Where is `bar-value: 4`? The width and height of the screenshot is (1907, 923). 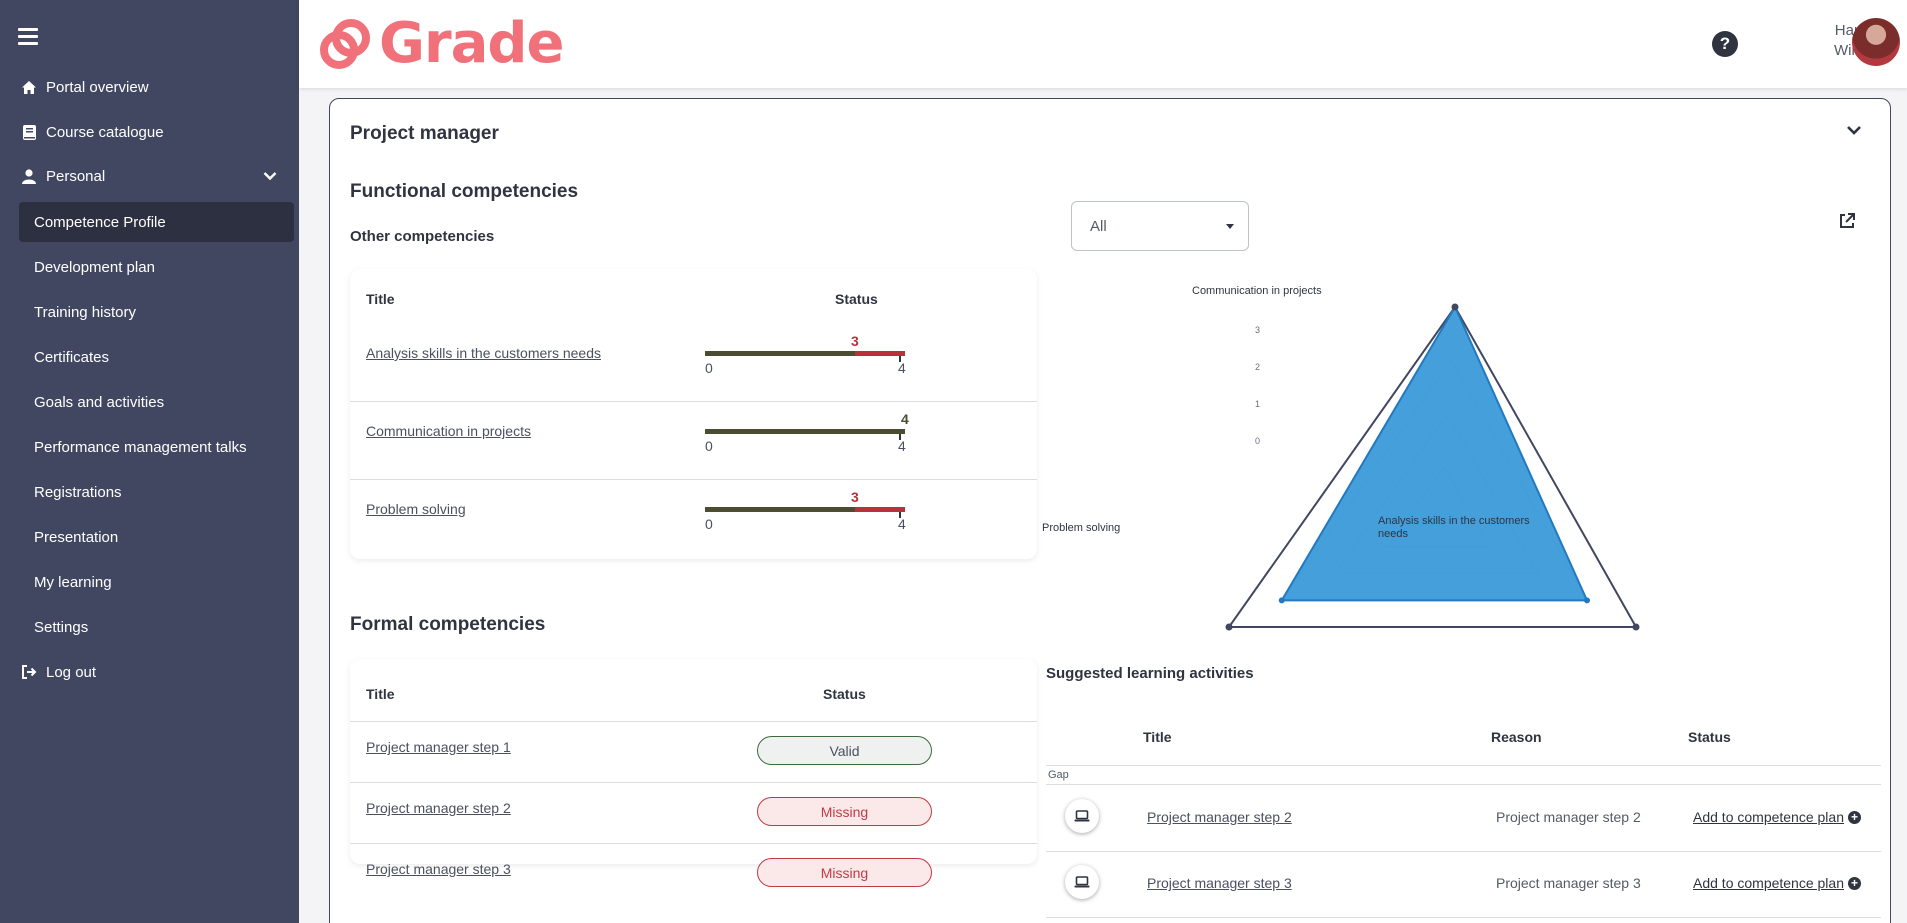
bar-value: 4 is located at coordinates (905, 419).